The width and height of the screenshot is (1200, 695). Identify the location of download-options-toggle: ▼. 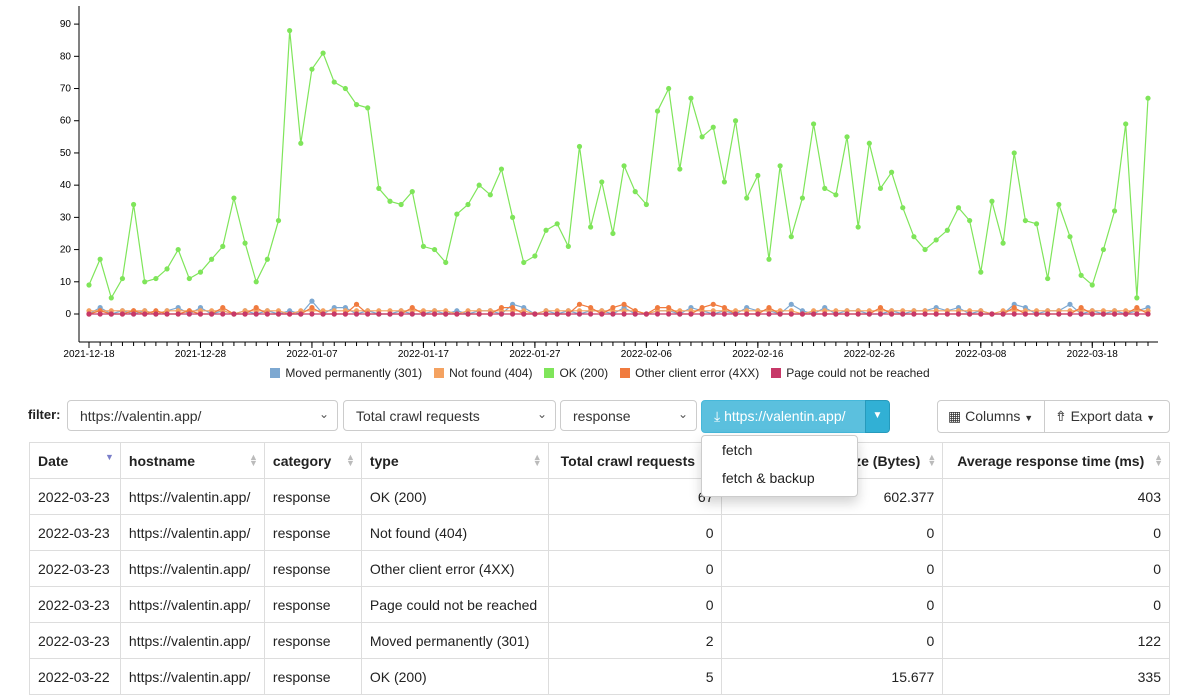
(877, 416).